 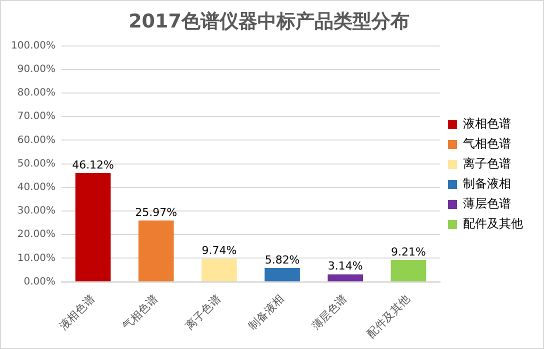 I want to click on y-tick-label: 80.00%, so click(x=36, y=93).